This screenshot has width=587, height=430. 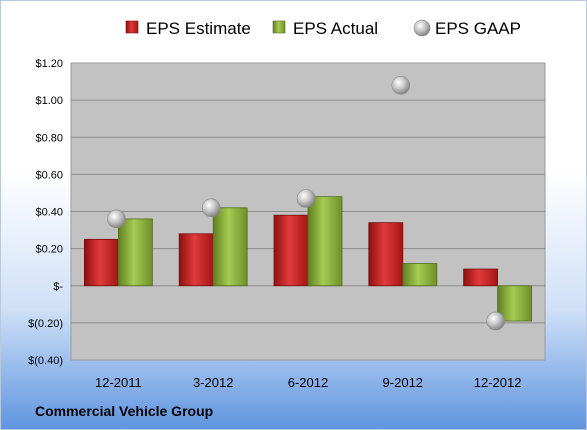 I want to click on legend-label: EPS Actual, so click(x=335, y=28).